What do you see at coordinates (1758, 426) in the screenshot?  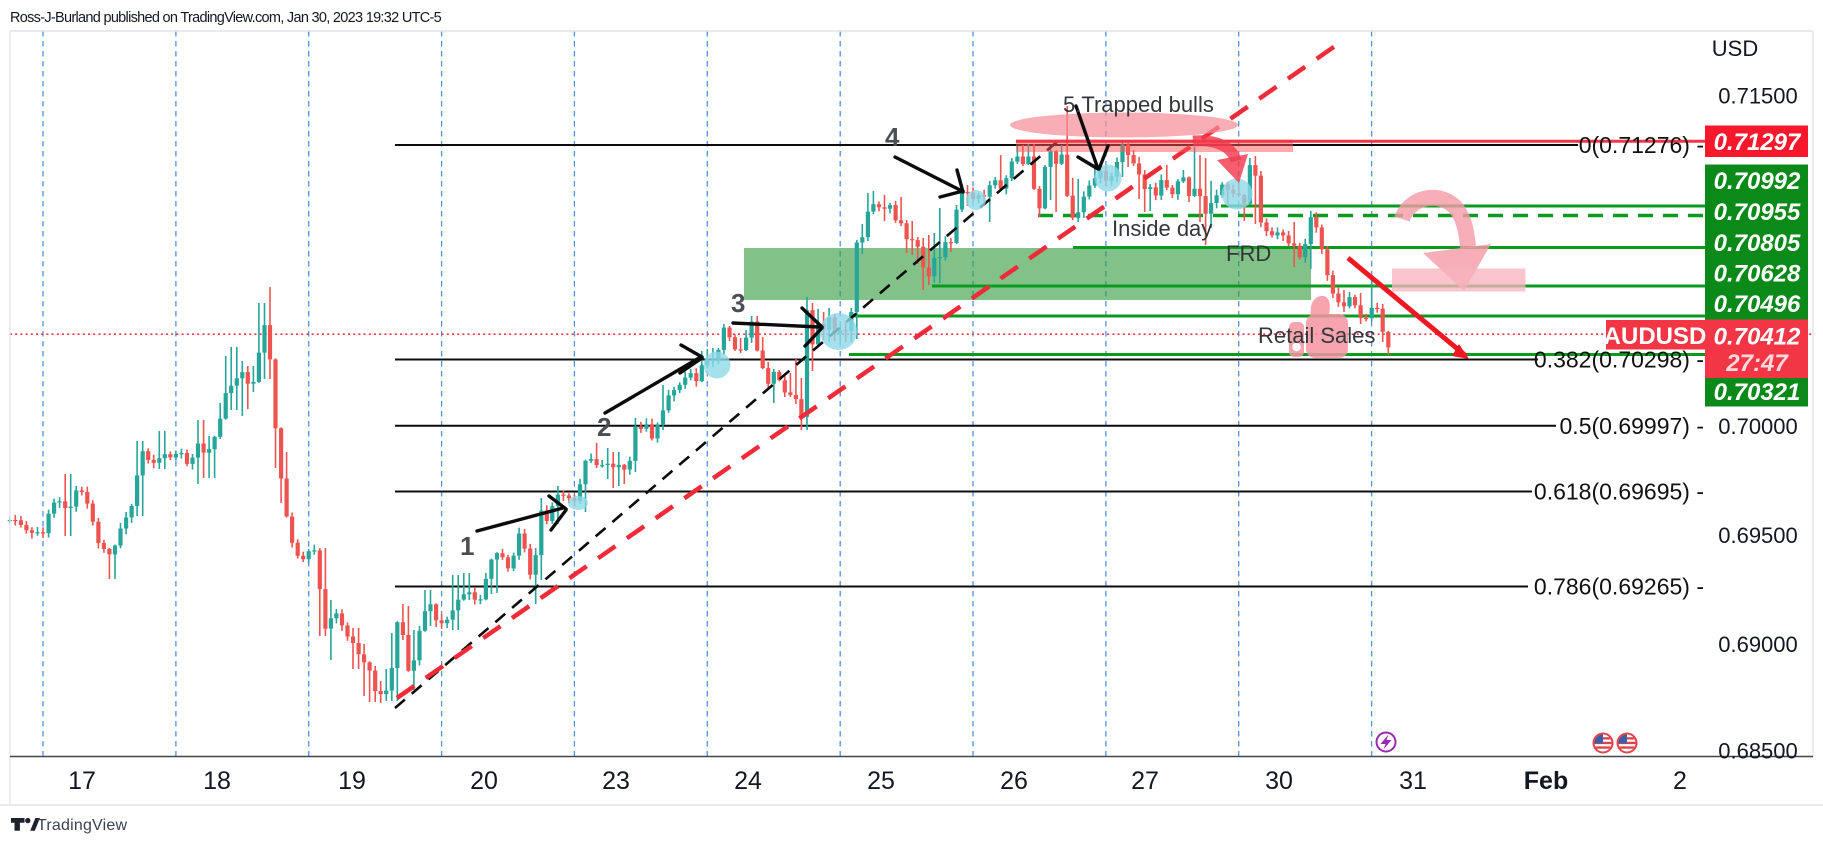 I see `svg-text: 0.70000` at bounding box center [1758, 426].